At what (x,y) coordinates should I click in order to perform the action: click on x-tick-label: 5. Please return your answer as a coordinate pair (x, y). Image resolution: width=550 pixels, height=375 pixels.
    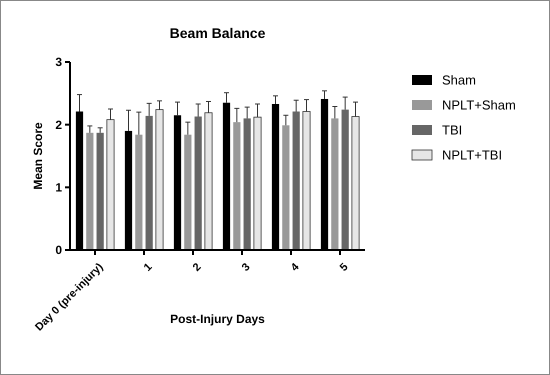
    Looking at the image, I should click on (344, 267).